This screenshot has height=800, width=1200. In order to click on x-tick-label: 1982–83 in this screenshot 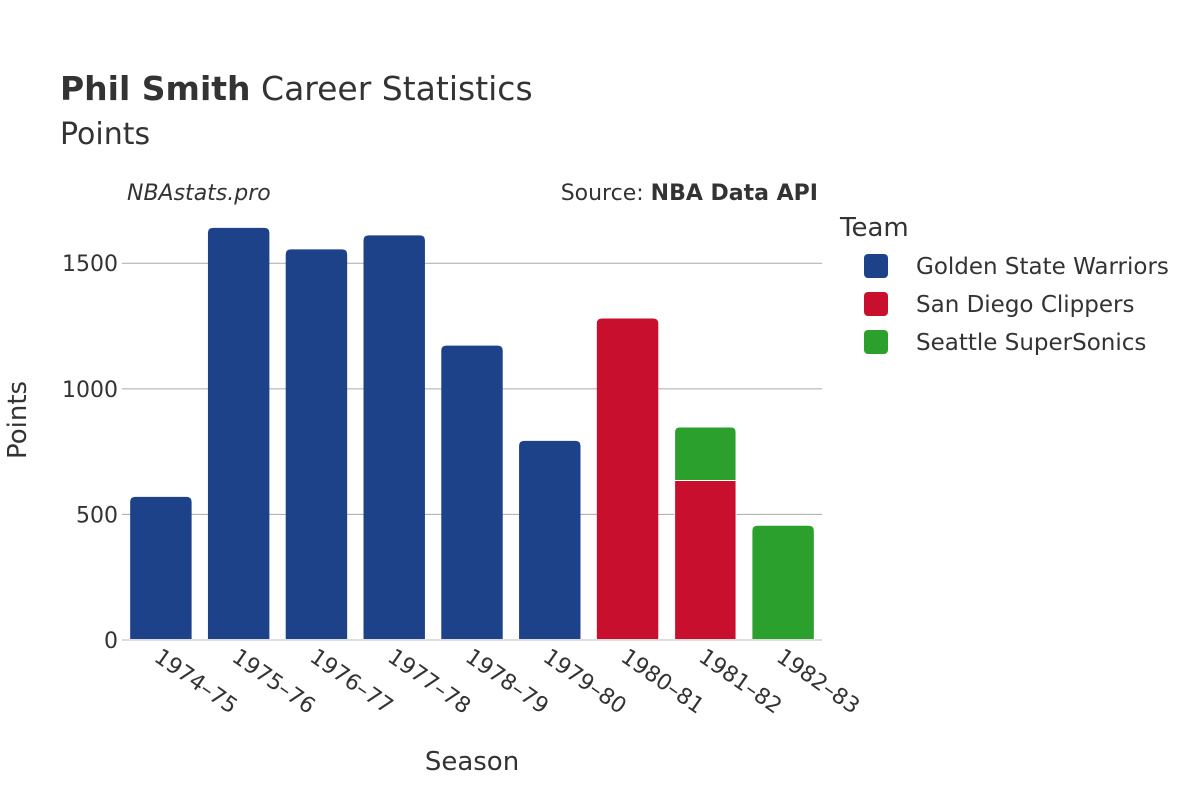, I will do `click(818, 681)`.